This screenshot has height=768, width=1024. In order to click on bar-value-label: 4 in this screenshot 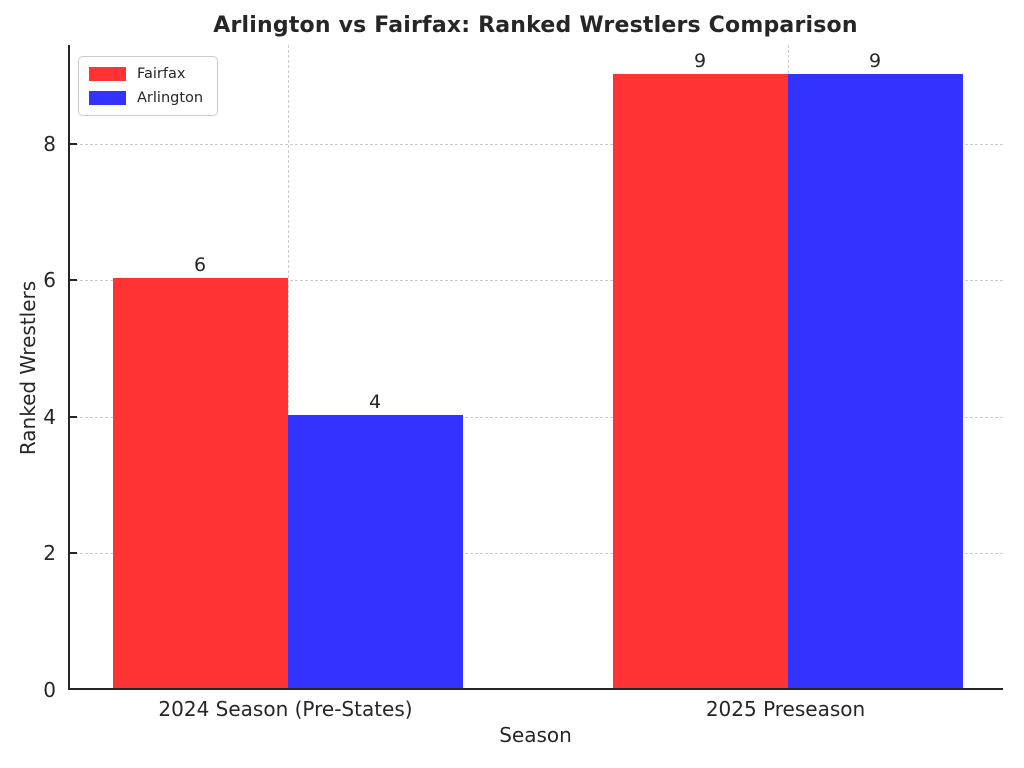, I will do `click(375, 401)`.